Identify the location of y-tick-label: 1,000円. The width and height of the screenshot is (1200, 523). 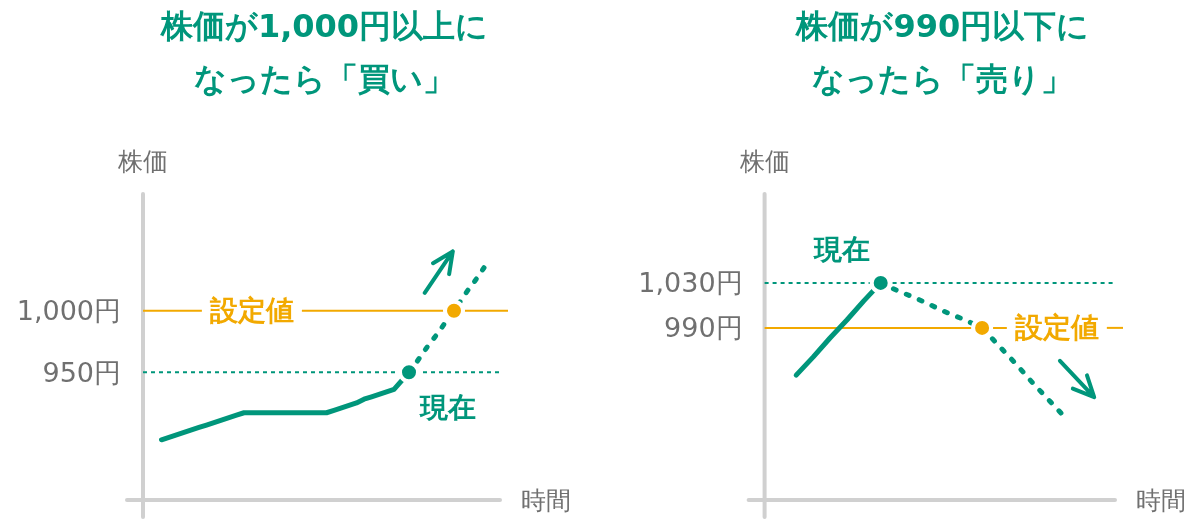
(68, 311).